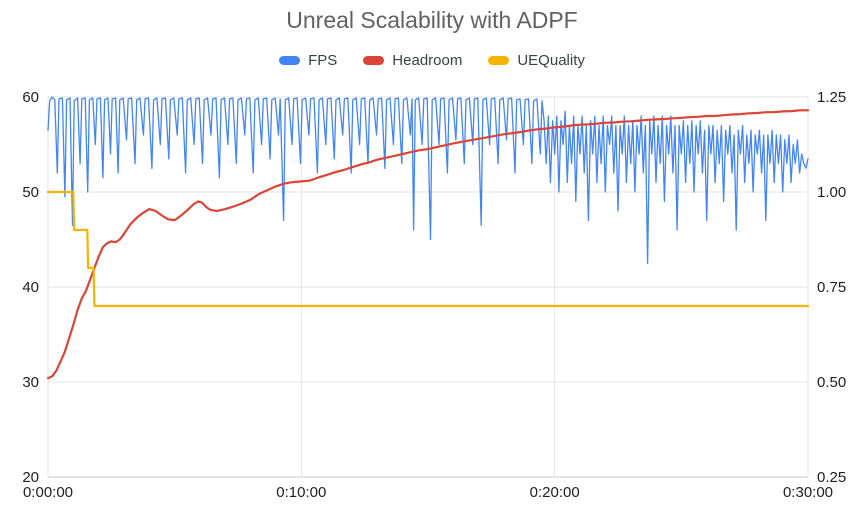 This screenshot has width=864, height=514. Describe the element at coordinates (831, 382) in the screenshot. I see `right-axis-tick-label: 0.50` at that location.